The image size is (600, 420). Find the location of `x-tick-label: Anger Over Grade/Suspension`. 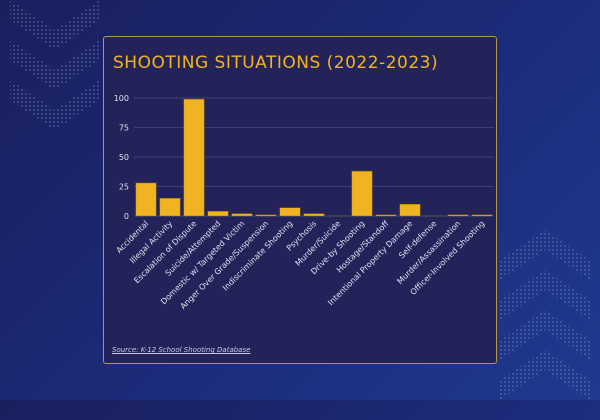

x-tick-label: Anger Over Grade/Suspension is located at coordinates (224, 265).